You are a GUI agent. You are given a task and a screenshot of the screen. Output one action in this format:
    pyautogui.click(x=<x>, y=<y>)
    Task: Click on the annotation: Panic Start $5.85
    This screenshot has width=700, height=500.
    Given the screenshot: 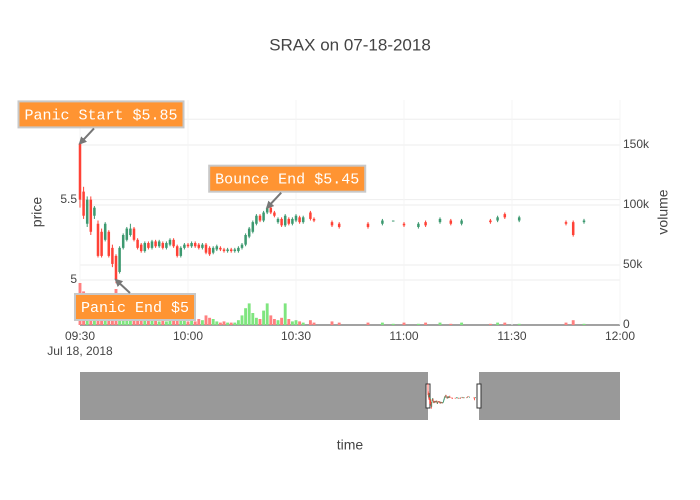 What is the action you would take?
    pyautogui.click(x=101, y=122)
    